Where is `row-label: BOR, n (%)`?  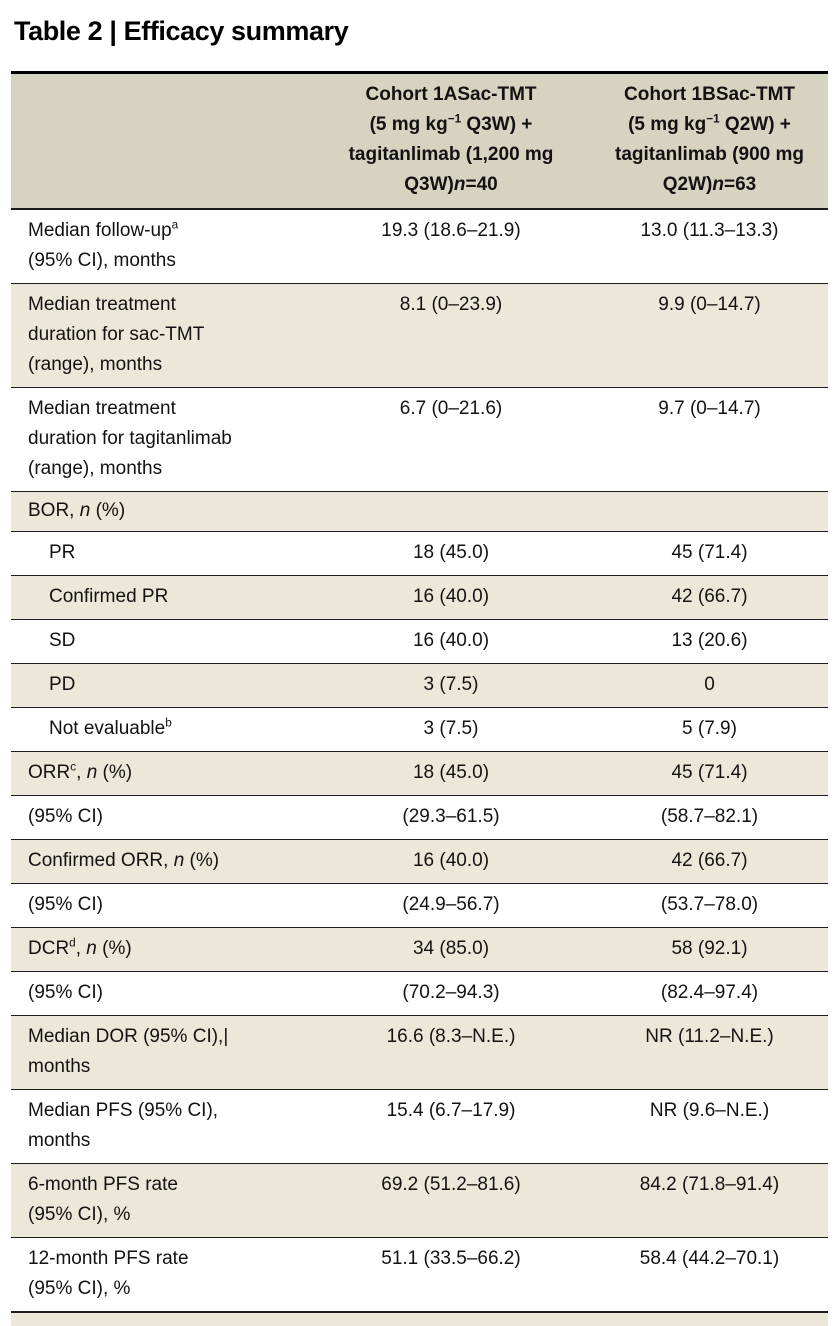 row-label: BOR, n (%) is located at coordinates (77, 510).